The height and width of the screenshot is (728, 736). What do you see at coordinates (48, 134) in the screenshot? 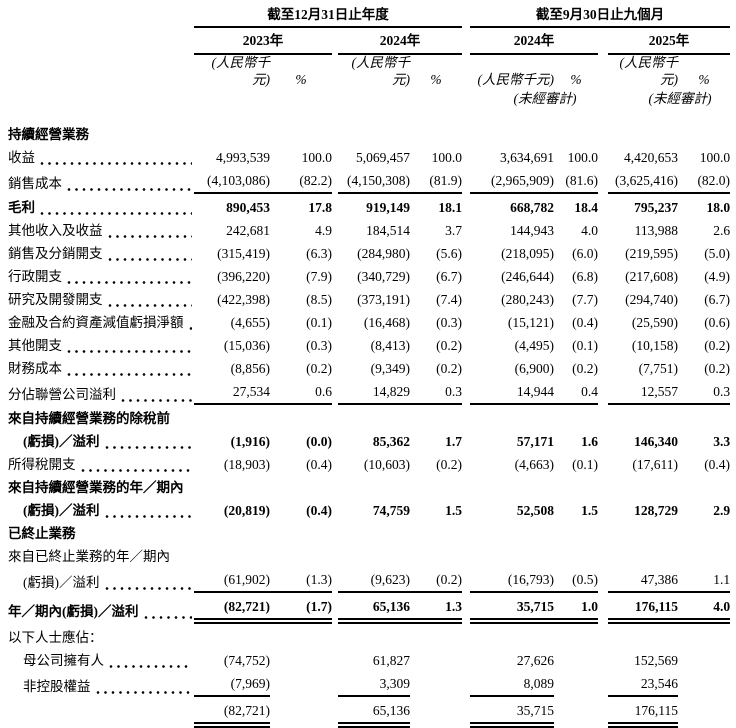
I see `row-label: 持續經營業務` at bounding box center [48, 134].